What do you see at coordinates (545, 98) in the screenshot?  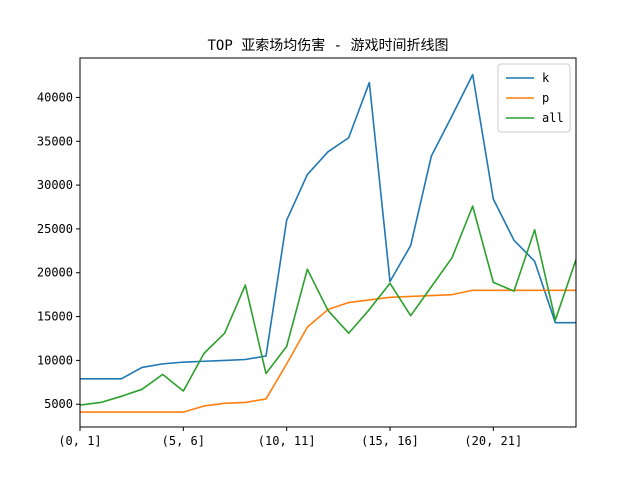 I see `legend-label-p: p` at bounding box center [545, 98].